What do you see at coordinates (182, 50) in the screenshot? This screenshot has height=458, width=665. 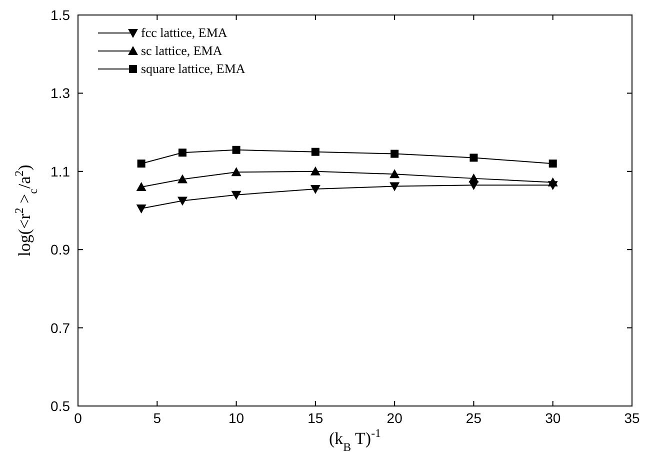 I see `legend-label: sc lattice, EMA` at bounding box center [182, 50].